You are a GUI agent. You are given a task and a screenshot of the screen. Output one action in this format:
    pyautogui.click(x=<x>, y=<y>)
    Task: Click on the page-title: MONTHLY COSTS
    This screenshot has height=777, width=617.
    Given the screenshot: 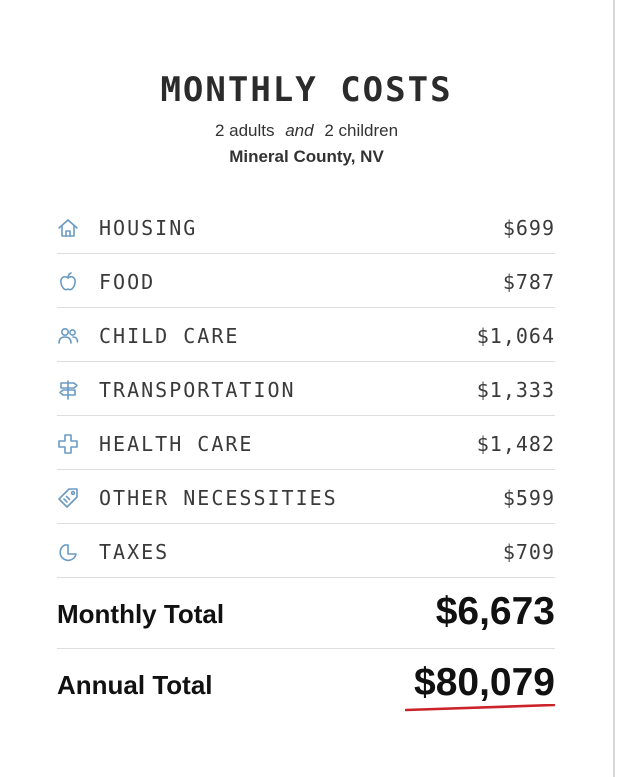 What is the action you would take?
    pyautogui.click(x=306, y=90)
    